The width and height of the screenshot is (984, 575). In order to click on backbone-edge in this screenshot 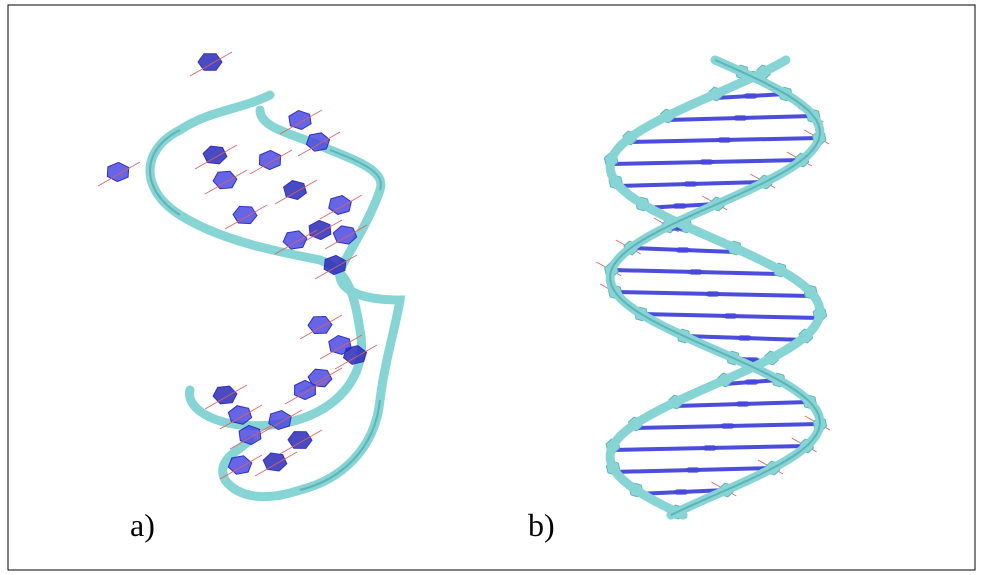, I will do `click(265, 310)`.